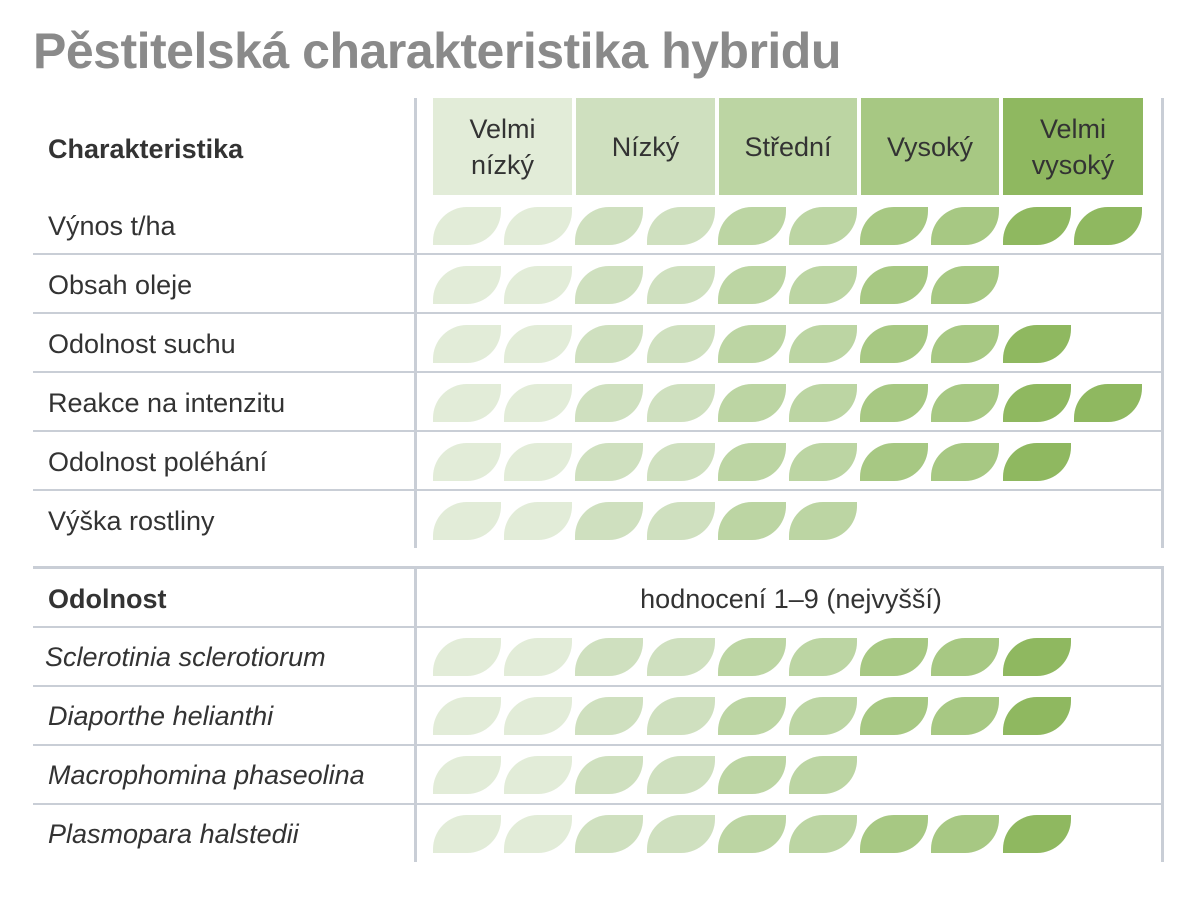 Image resolution: width=1192 pixels, height=903 pixels. What do you see at coordinates (131, 521) in the screenshot?
I see `row-label: Výška rostliny` at bounding box center [131, 521].